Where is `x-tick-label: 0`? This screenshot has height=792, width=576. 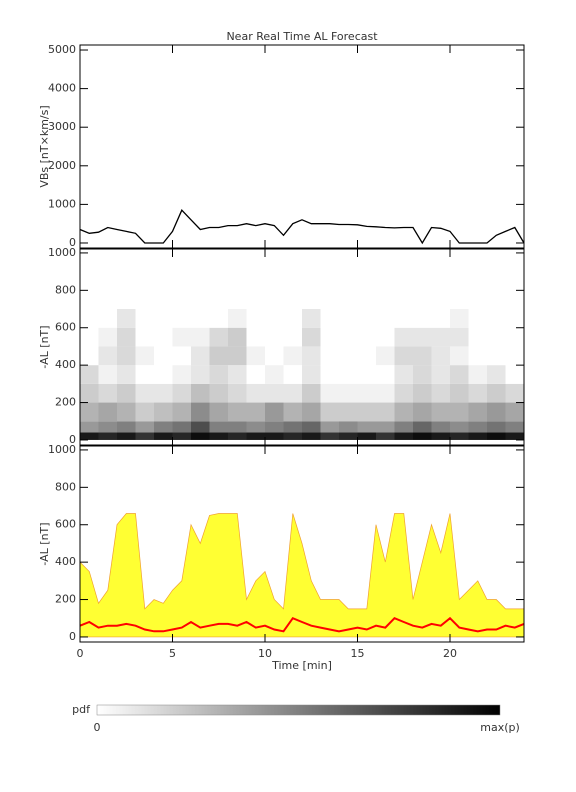
x-tick-label: 0 is located at coordinates (80, 653).